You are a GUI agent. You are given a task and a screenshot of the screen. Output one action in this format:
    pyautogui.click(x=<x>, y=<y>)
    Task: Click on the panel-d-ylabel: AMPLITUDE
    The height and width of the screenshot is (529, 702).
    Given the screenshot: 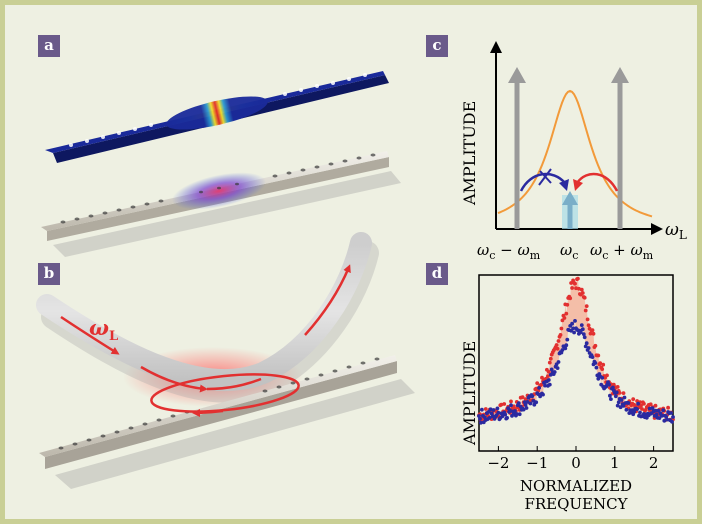 What is the action you would take?
    pyautogui.click(x=469, y=393)
    